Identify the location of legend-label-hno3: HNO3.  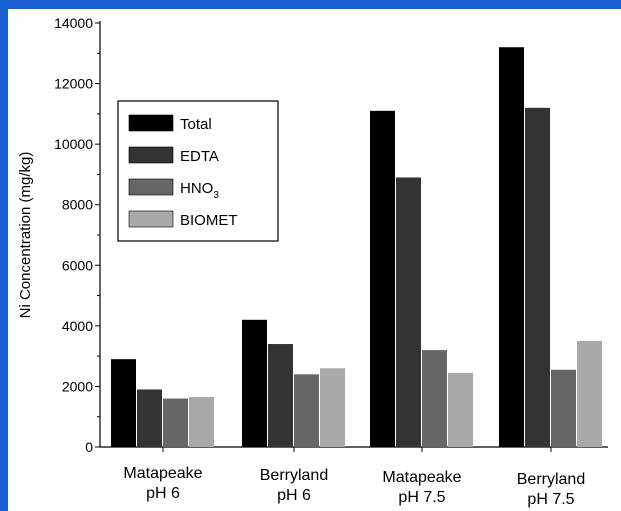
(199, 190).